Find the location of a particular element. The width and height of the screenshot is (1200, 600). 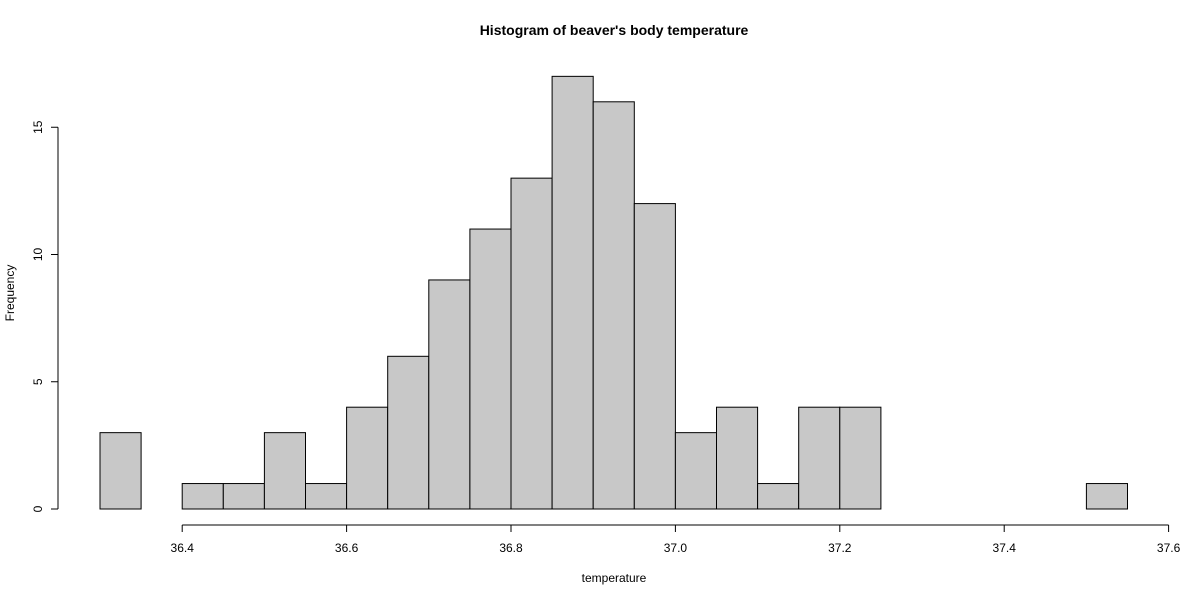

x-tick-label: 36.8 is located at coordinates (511, 548).